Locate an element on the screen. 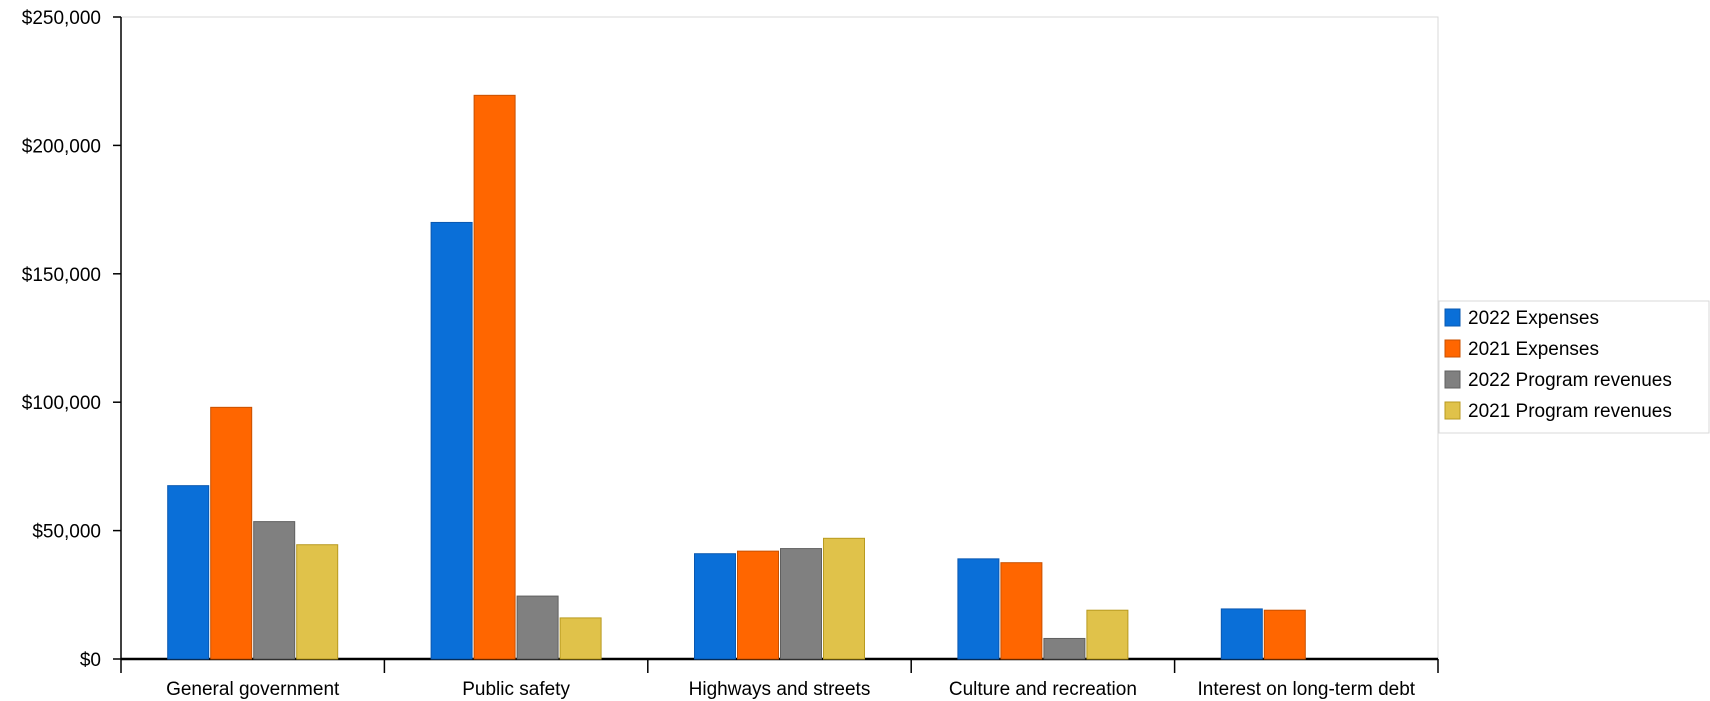  x-category-label: Public safety is located at coordinates (516, 689).